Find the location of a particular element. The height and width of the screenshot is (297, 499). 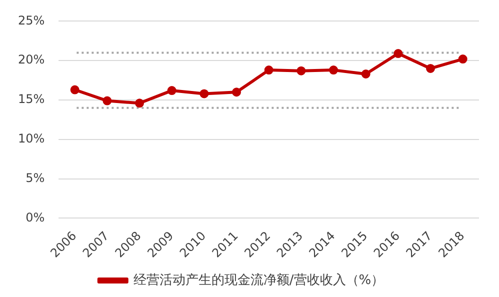

y-tick-label: 10% is located at coordinates (31, 139).